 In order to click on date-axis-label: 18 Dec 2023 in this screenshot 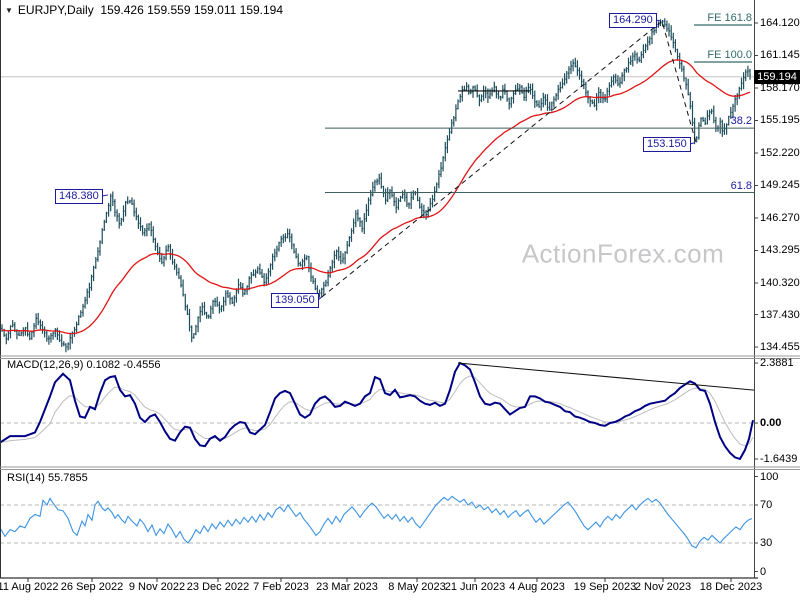, I will do `click(731, 587)`.